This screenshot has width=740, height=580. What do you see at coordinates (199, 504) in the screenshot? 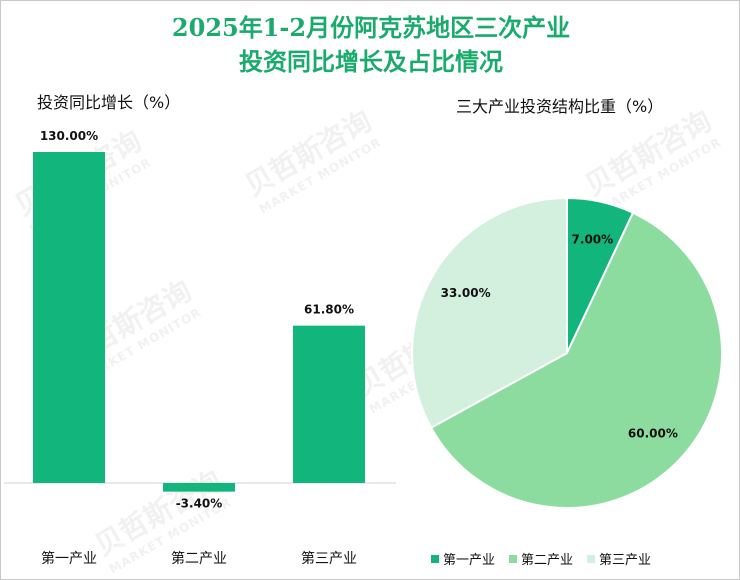
I see `bar-value-label: -3.40%` at bounding box center [199, 504].